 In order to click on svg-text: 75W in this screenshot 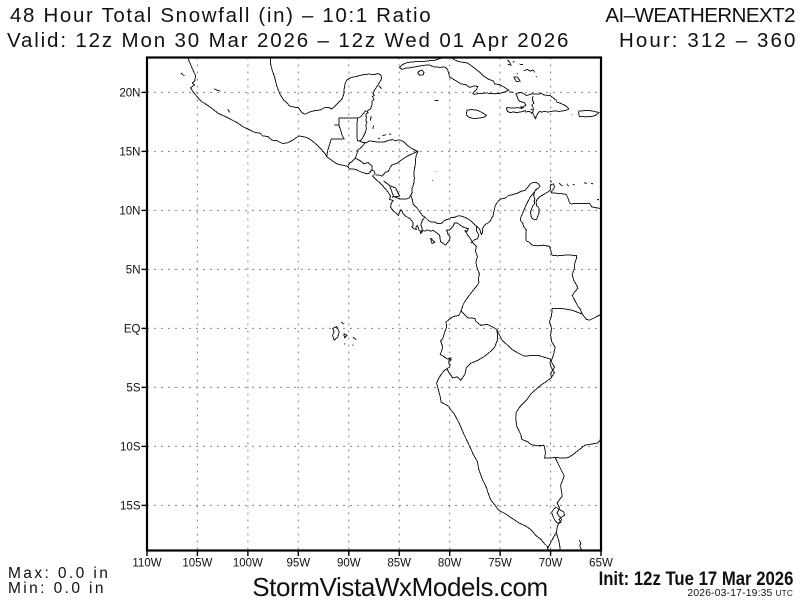, I will do `click(500, 564)`.